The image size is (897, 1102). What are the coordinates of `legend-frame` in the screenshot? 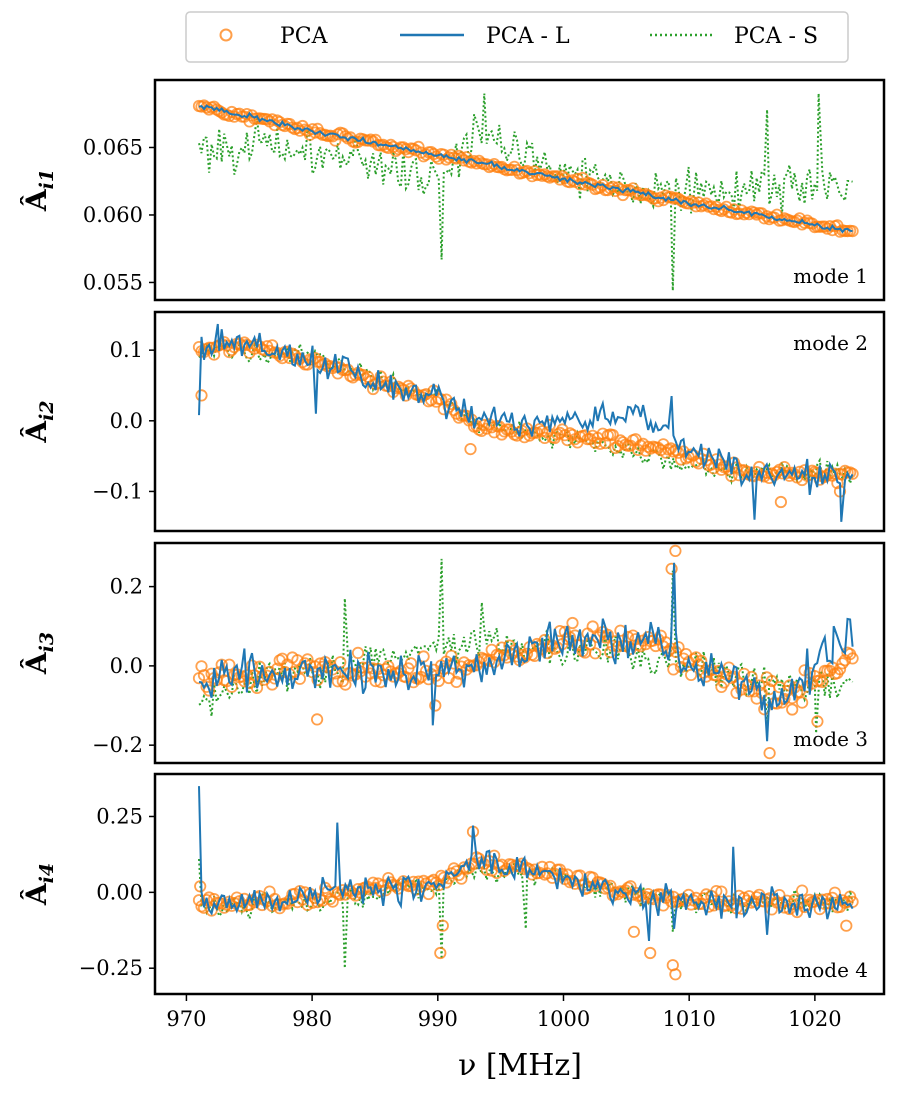 It's located at (517, 37).